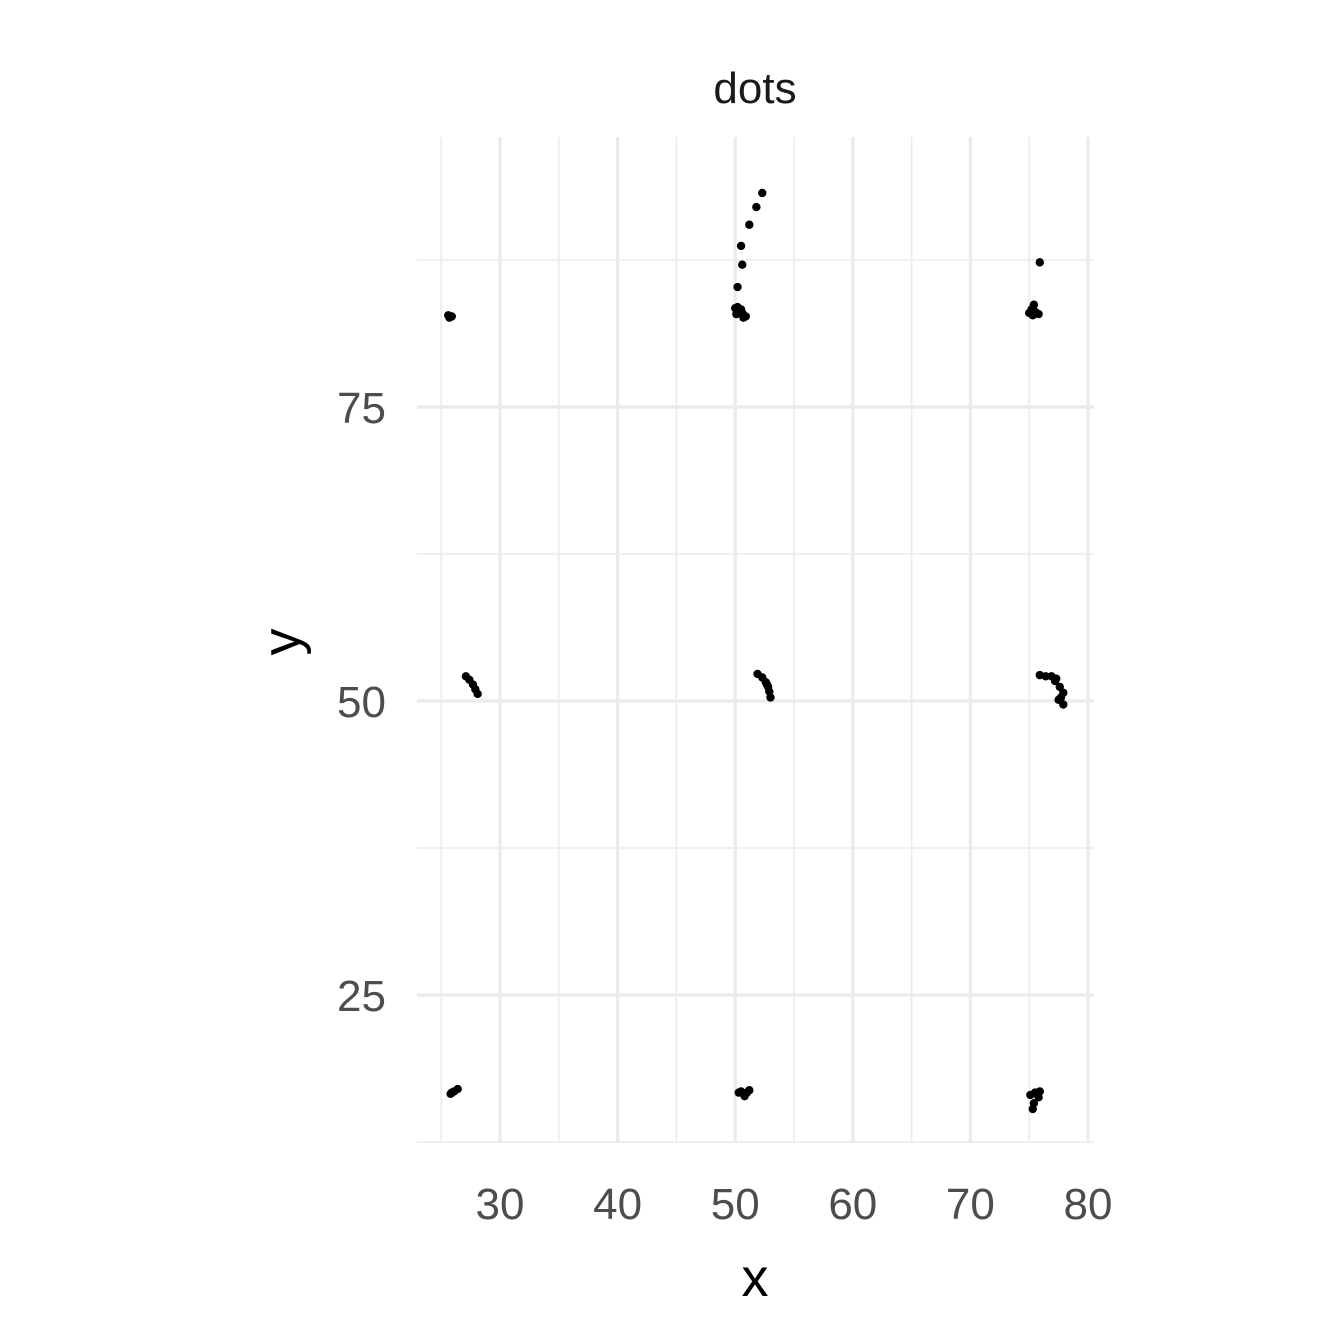 The image size is (1344, 1344). I want to click on x-axis-title: x, so click(755, 1278).